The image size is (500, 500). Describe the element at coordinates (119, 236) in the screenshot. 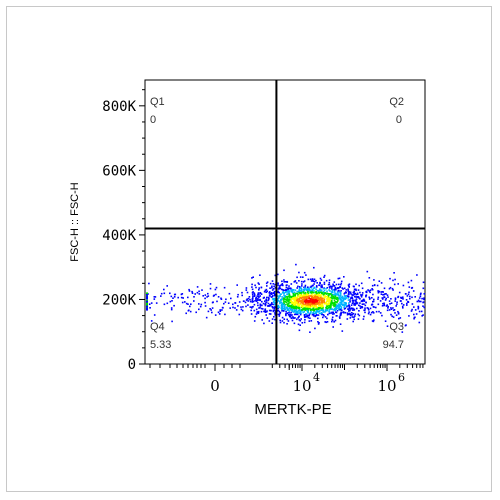

I see `y-tick-label: 400K` at that location.